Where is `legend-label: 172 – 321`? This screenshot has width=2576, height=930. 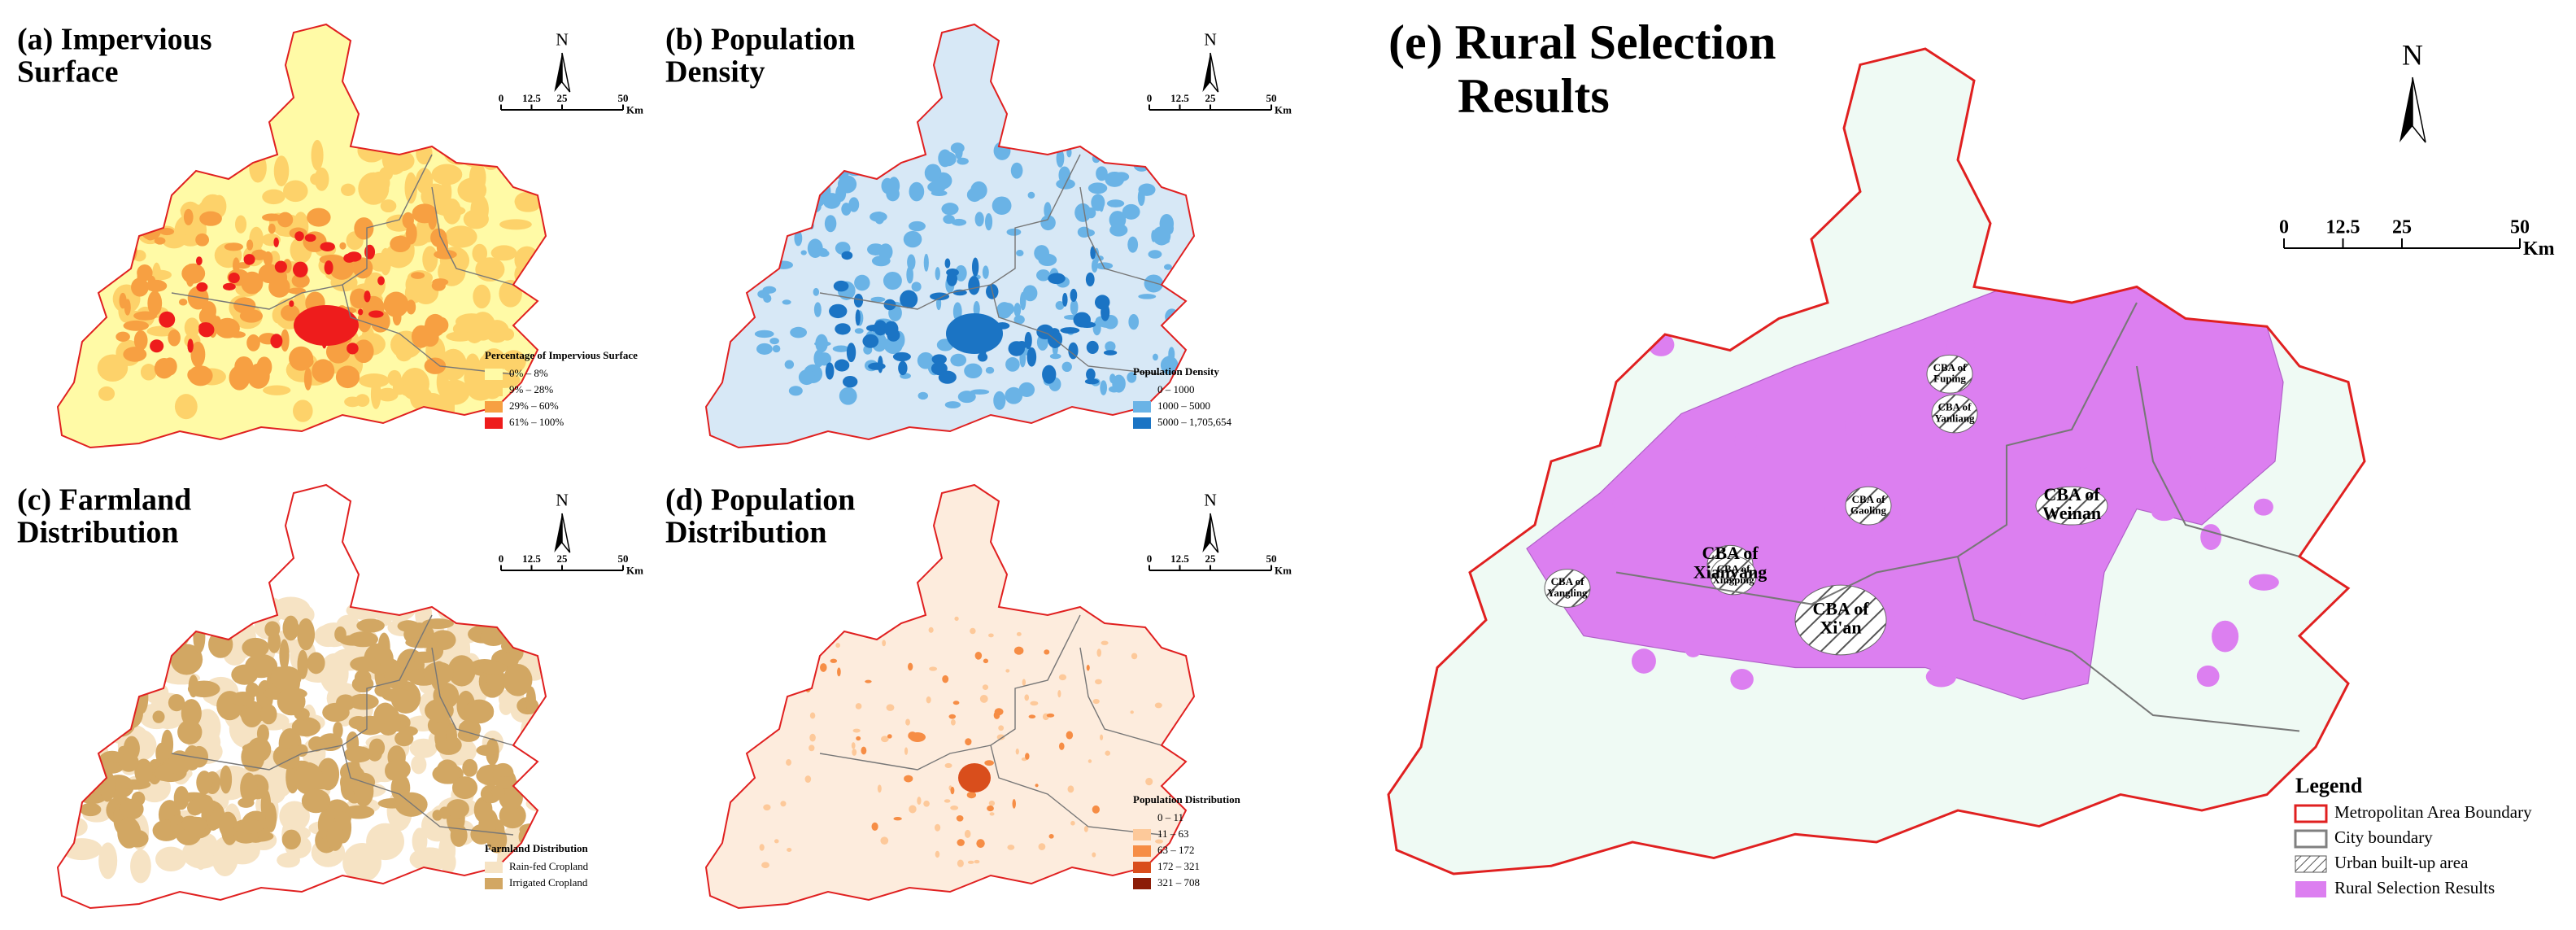 legend-label: 172 – 321 is located at coordinates (1178, 866).